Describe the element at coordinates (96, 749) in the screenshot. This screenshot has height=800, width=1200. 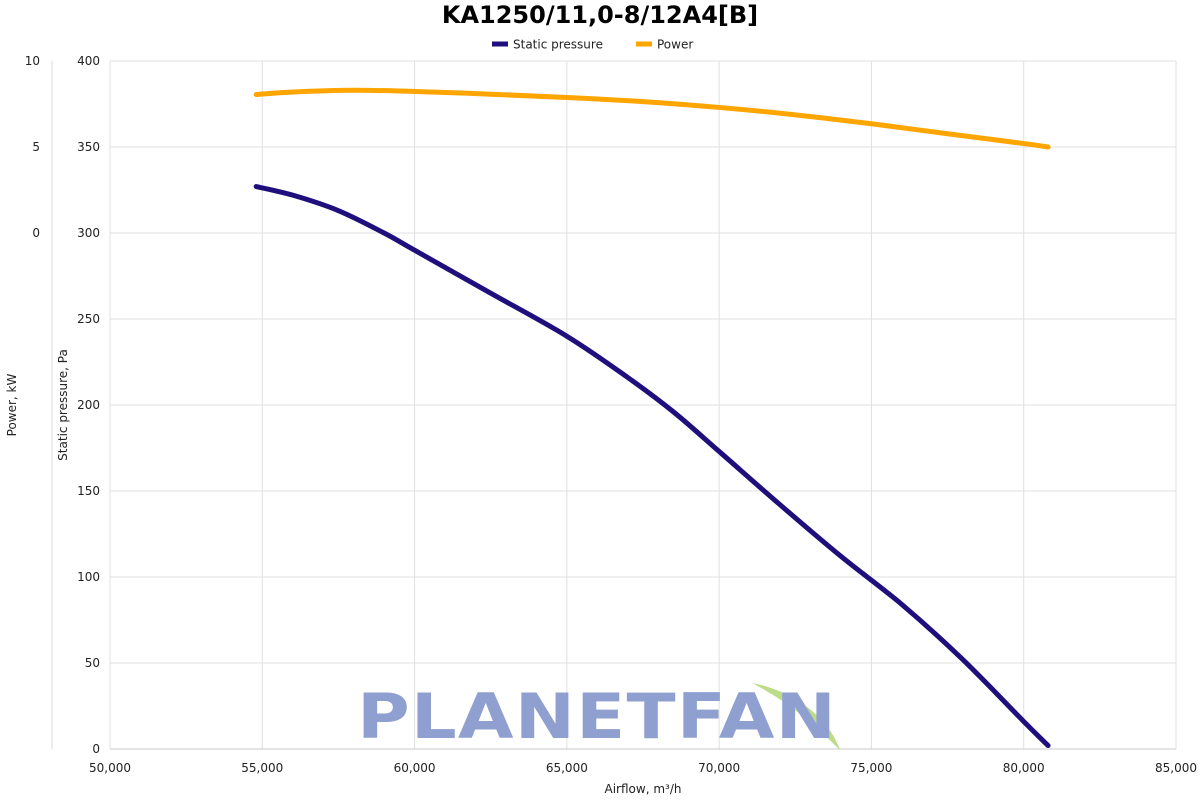
I see `y-tick-label: 0` at that location.